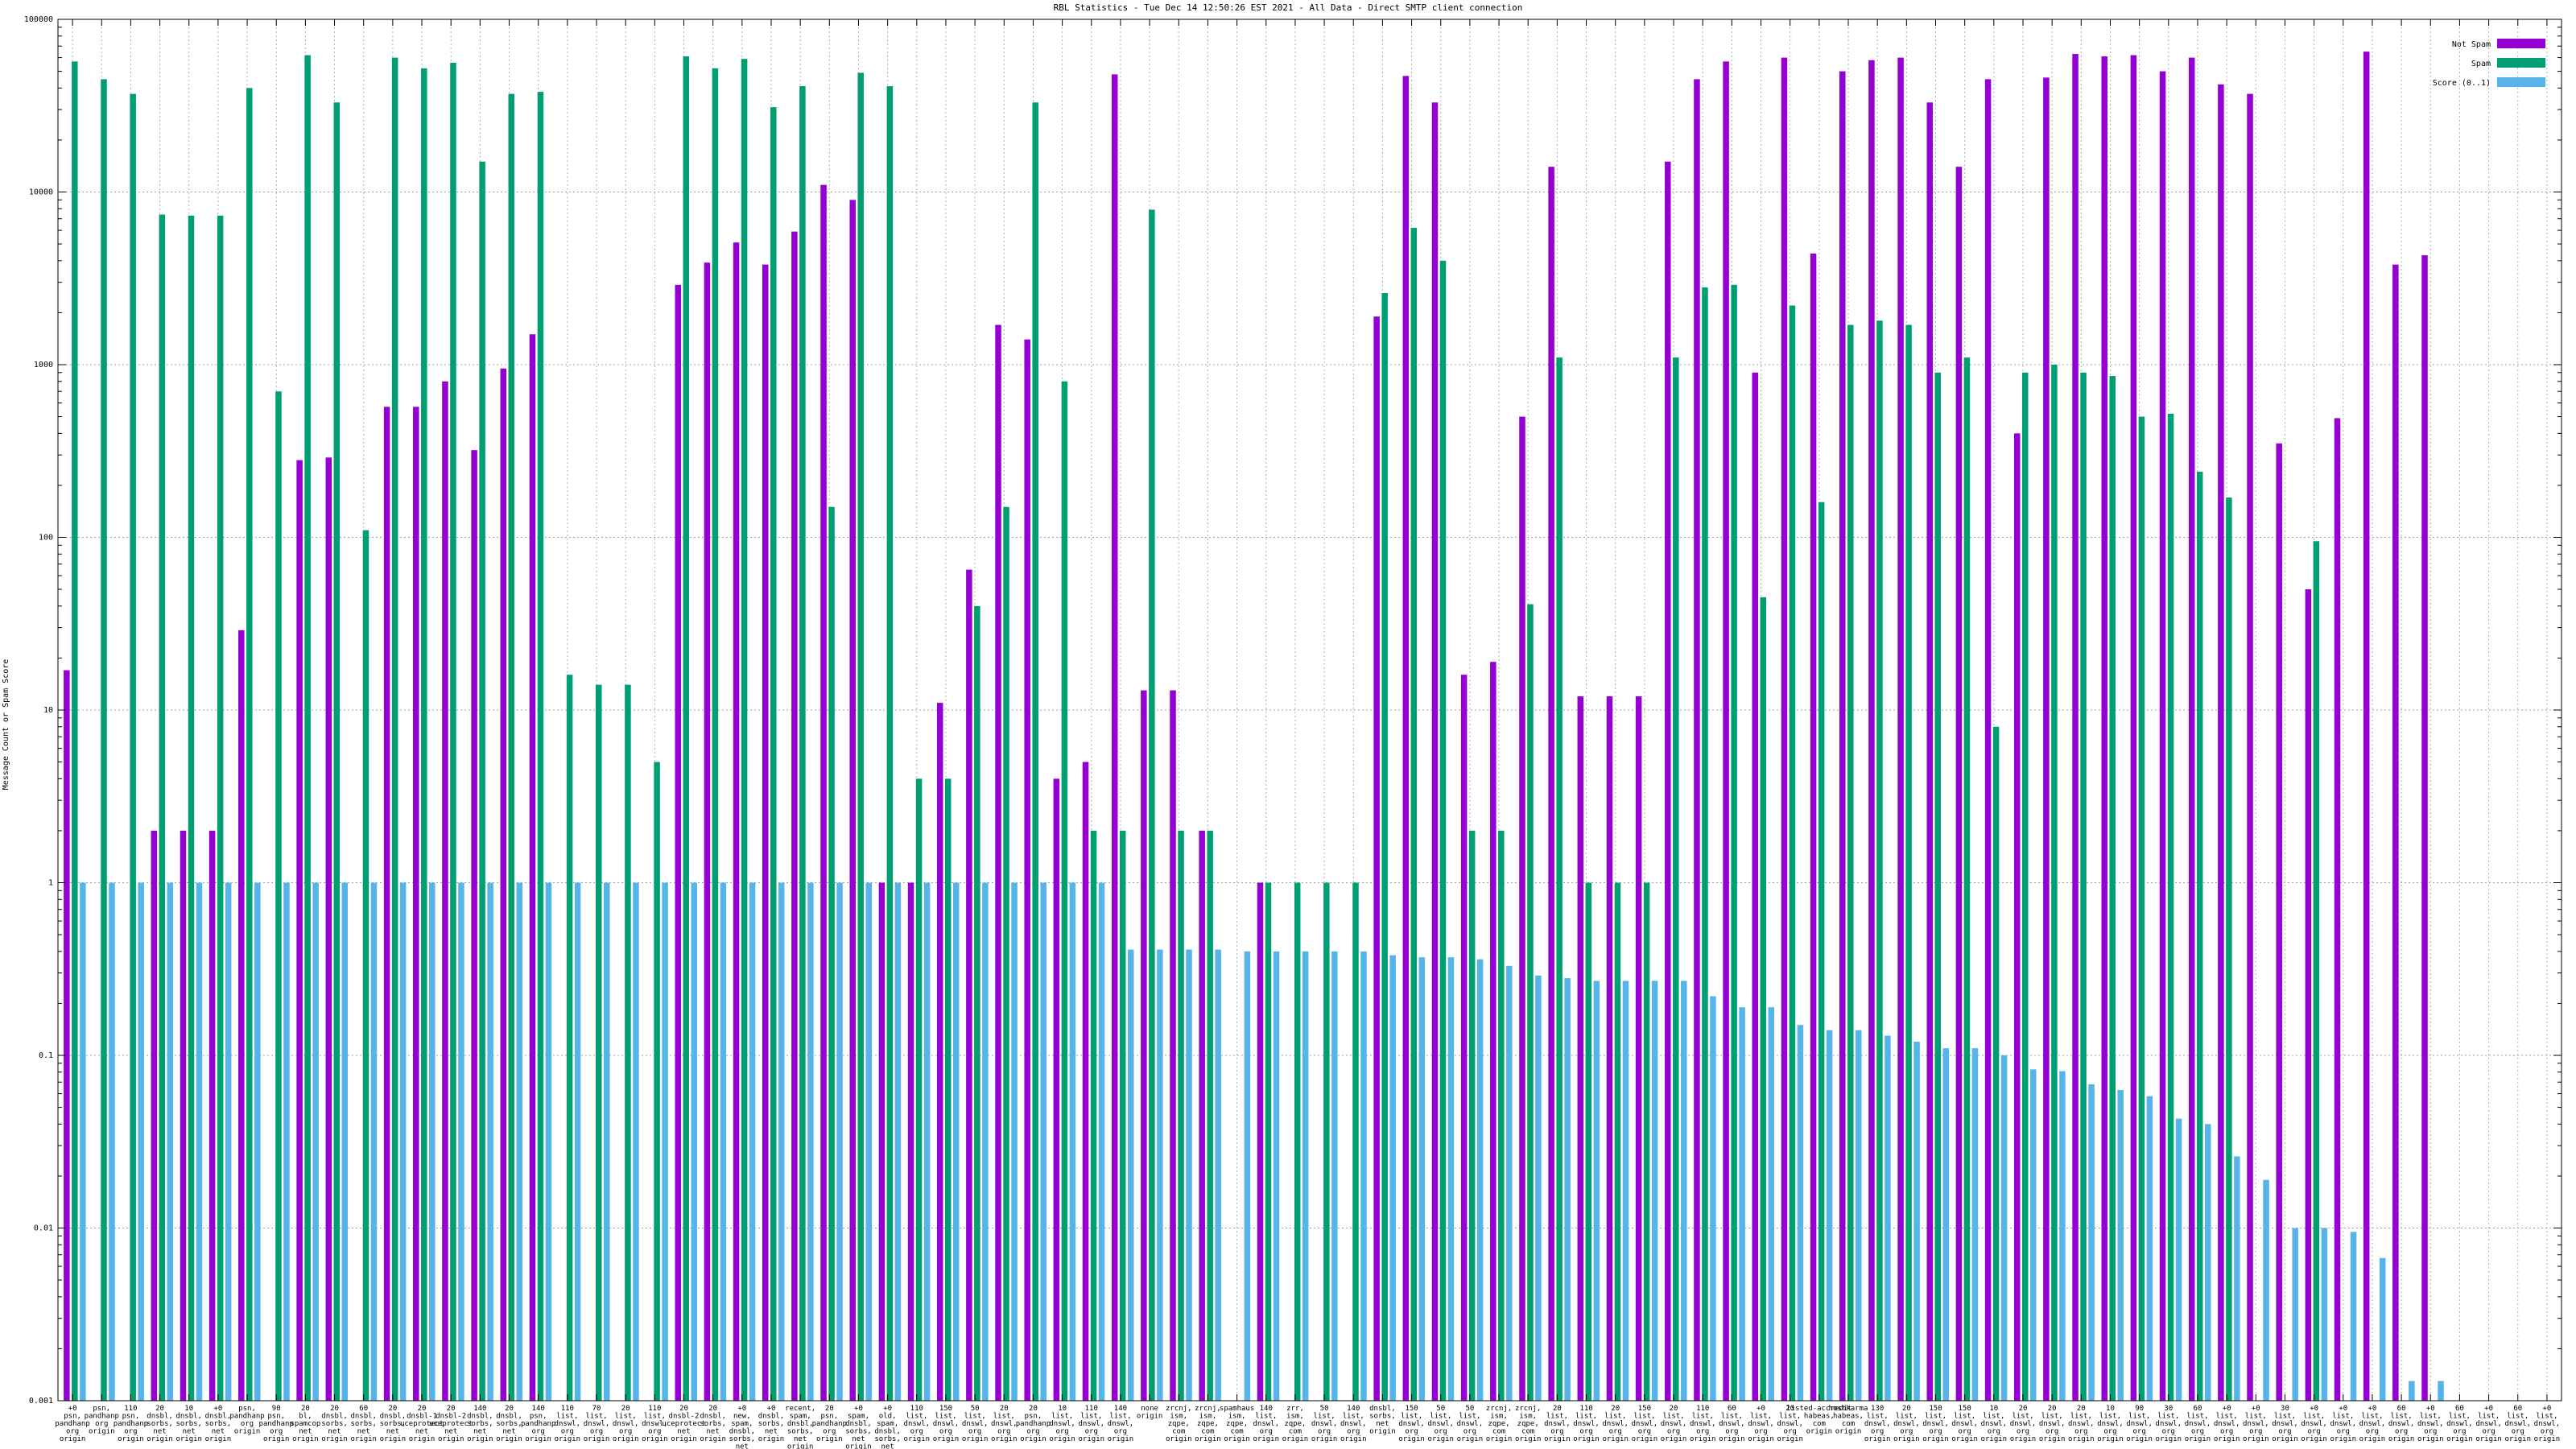  Describe the element at coordinates (46, 538) in the screenshot. I see `y-tick-label: 100` at that location.